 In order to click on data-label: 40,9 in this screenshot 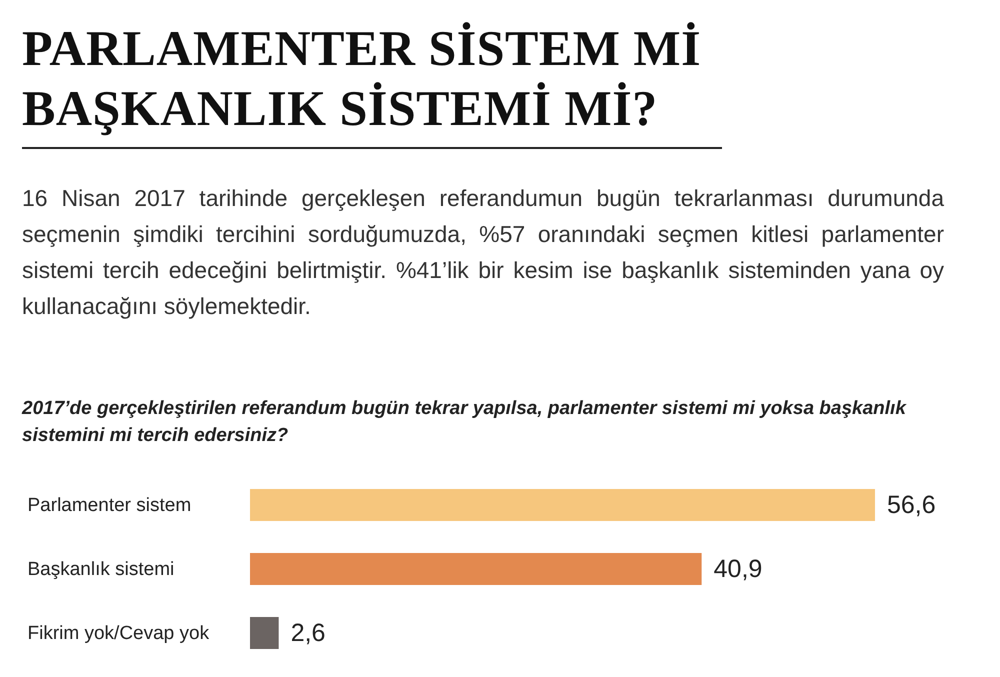, I will do `click(738, 569)`.